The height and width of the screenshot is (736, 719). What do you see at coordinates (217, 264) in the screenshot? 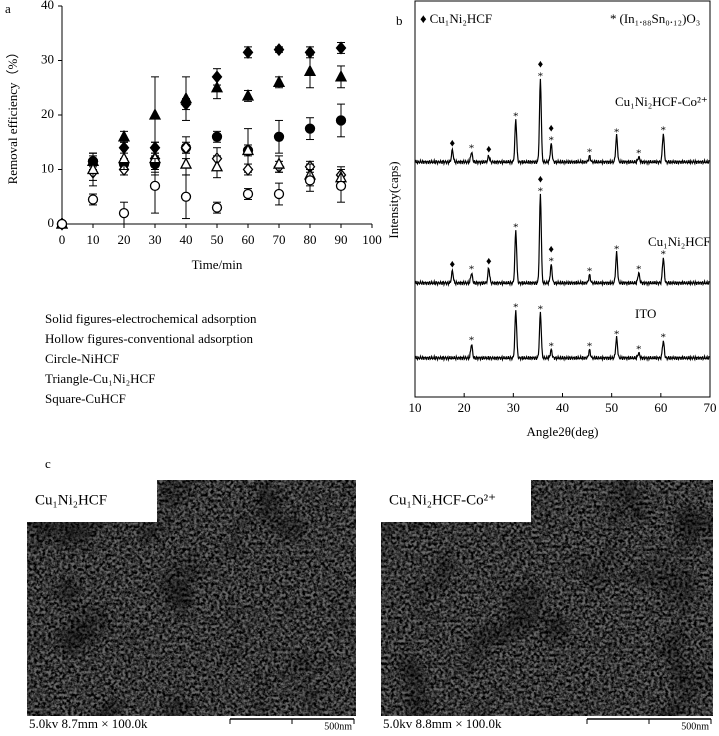
I see `x-axis-label: Time/min` at bounding box center [217, 264].